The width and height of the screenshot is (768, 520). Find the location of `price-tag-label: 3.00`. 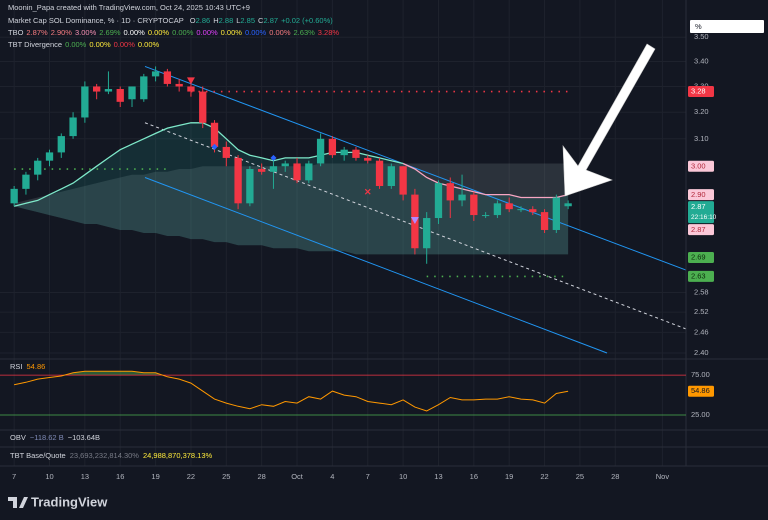

price-tag-label: 3.00 is located at coordinates (698, 165).